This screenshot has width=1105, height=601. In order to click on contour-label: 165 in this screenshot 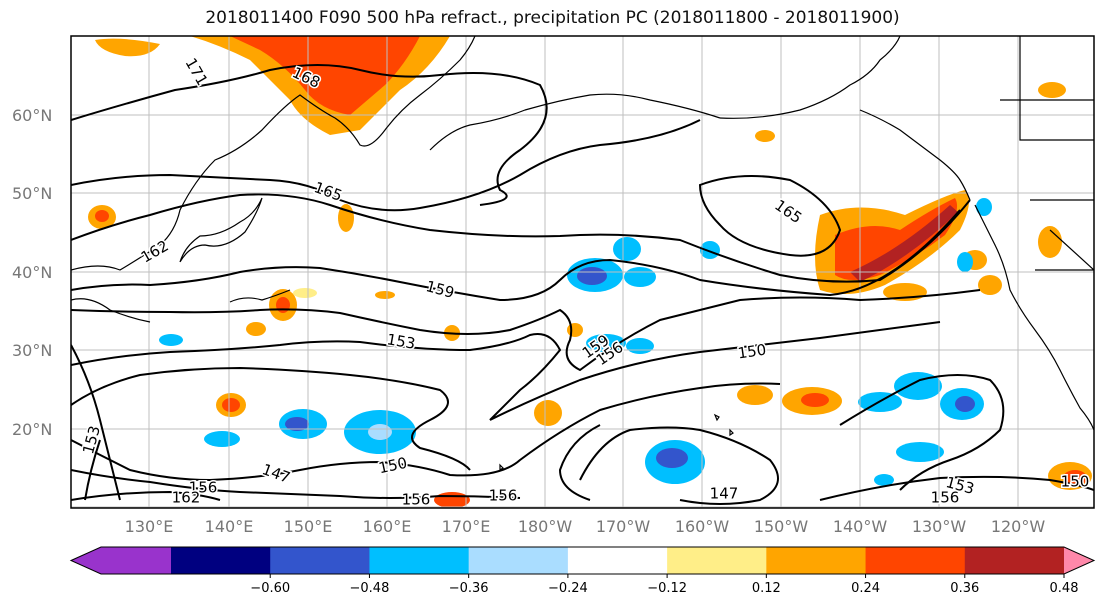, I will do `click(788, 211)`.